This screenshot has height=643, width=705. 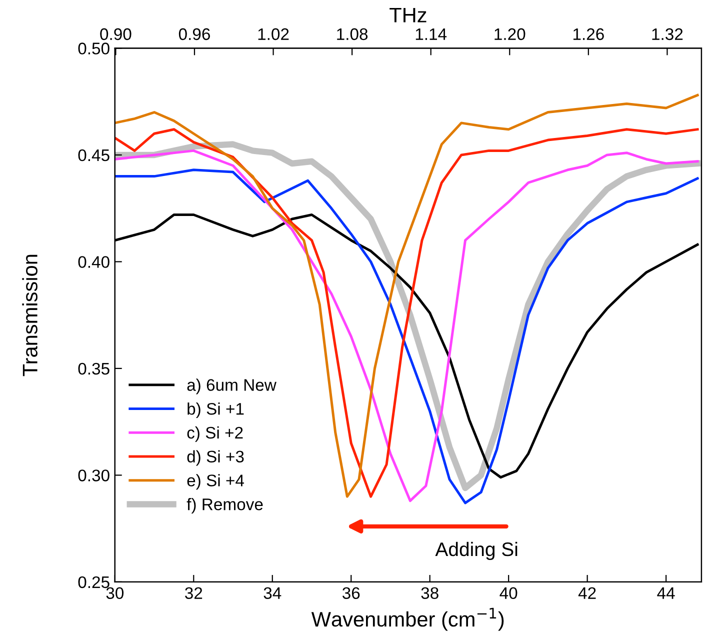 I want to click on x-tick-label: 40, so click(x=509, y=593).